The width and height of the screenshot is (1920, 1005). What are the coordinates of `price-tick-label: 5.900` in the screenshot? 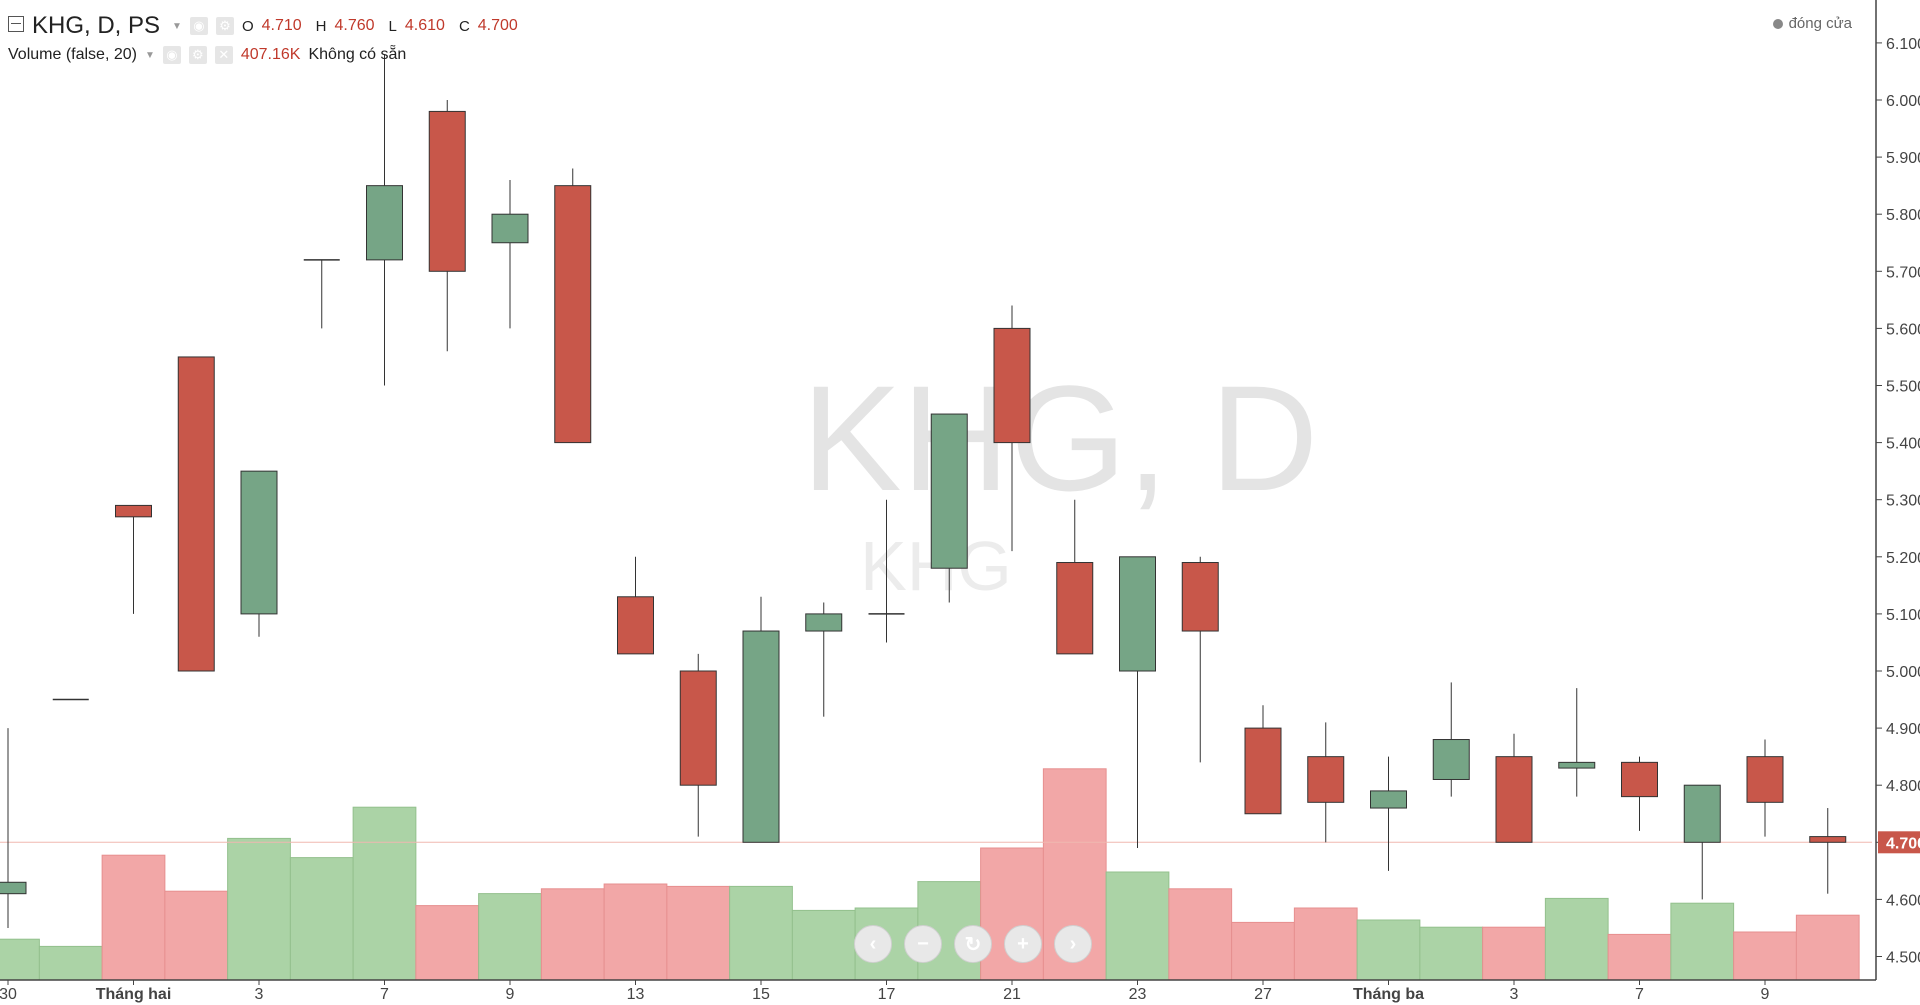 It's located at (1903, 158).